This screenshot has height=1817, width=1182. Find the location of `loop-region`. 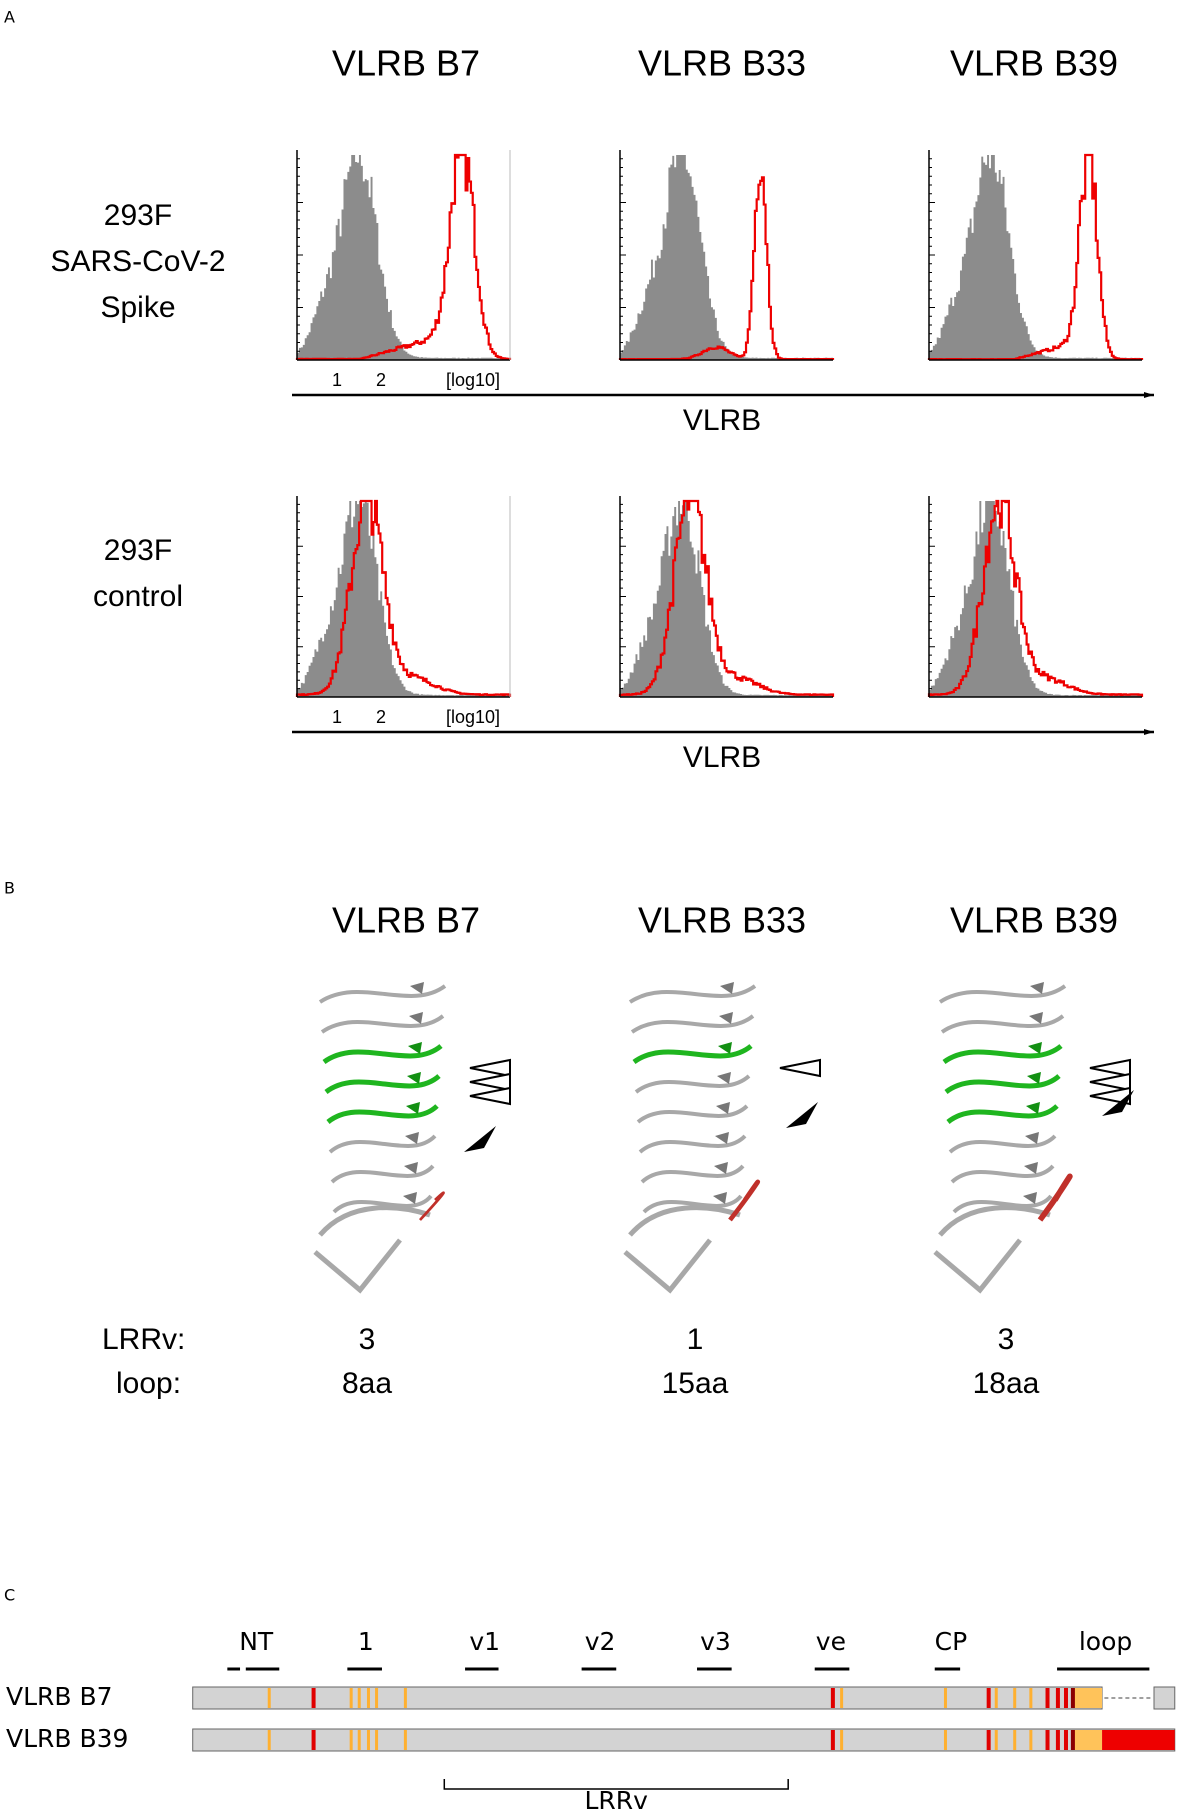

loop-region is located at coordinates (1088, 1698).